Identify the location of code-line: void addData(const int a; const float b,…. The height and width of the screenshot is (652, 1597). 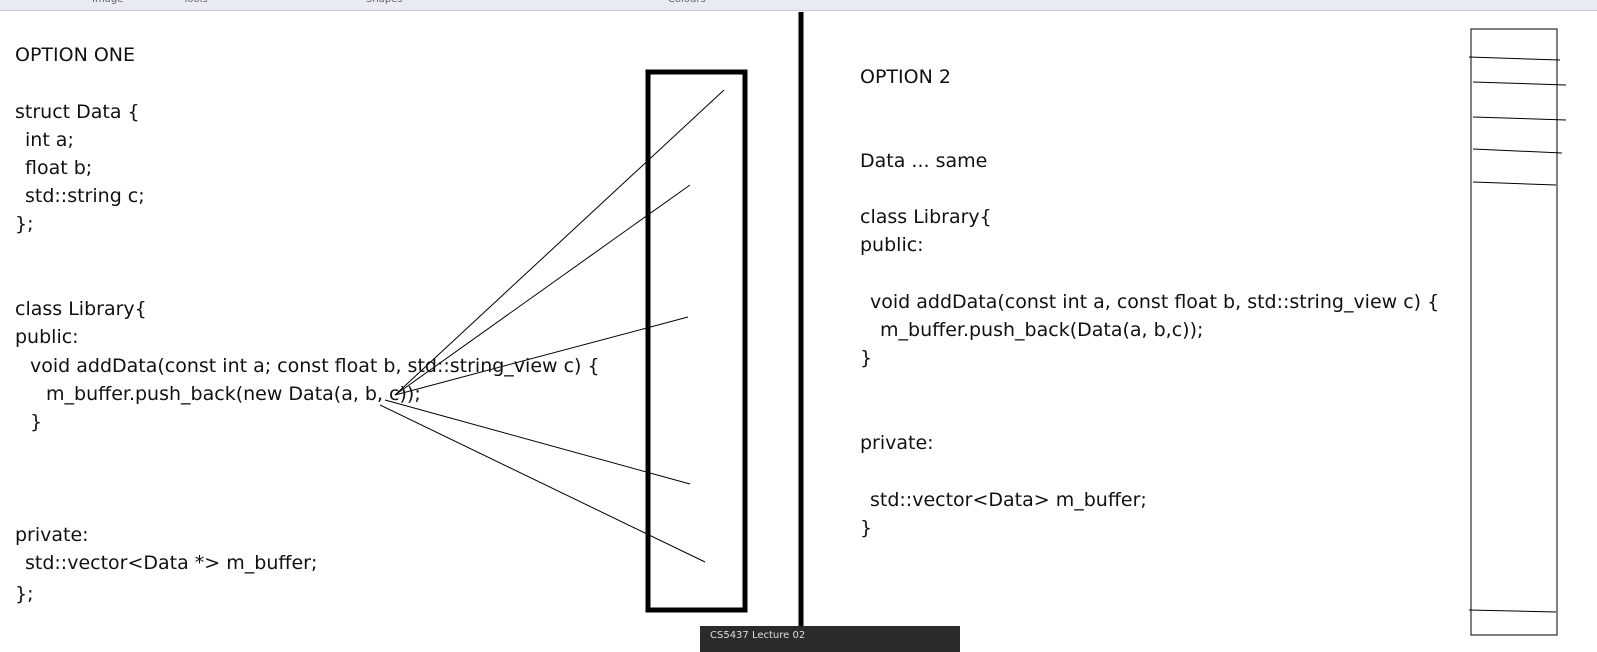
(315, 366).